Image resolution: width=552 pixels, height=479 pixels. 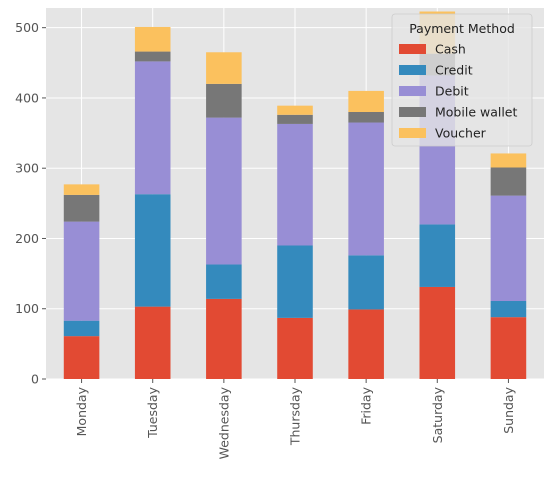 I want to click on bar-credit-sunday, so click(x=508, y=309).